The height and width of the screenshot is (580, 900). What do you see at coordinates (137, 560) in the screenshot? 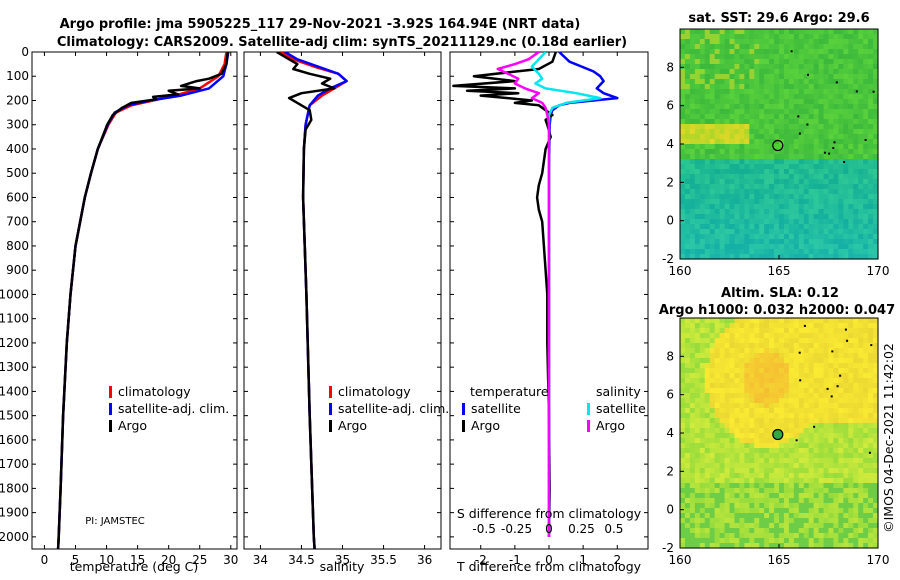
I see `x-tick-label: 15` at bounding box center [137, 560].